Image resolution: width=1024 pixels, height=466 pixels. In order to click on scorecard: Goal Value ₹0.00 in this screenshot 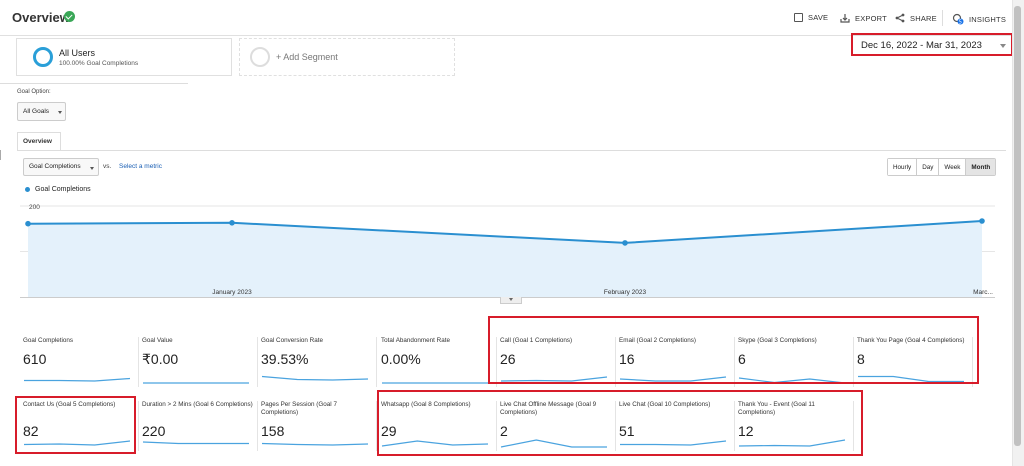, I will do `click(200, 362)`.